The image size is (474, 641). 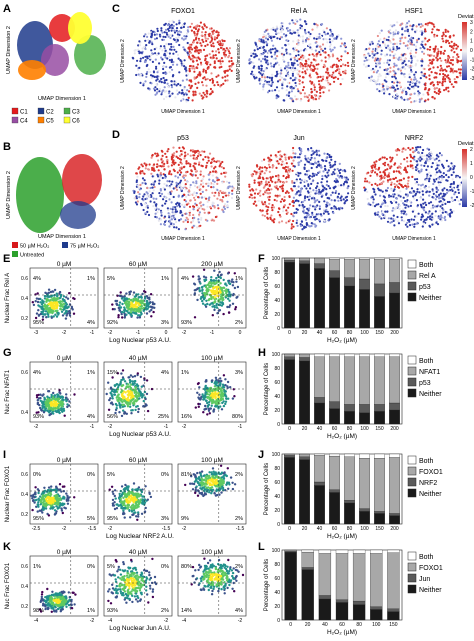 I want to click on cluster-c5-blob, so click(x=32, y=70).